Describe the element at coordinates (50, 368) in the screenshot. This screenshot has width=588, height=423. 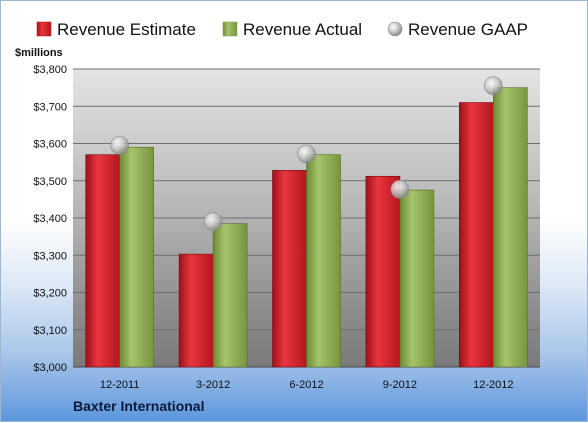
I see `y-tick-label: $3,000` at that location.